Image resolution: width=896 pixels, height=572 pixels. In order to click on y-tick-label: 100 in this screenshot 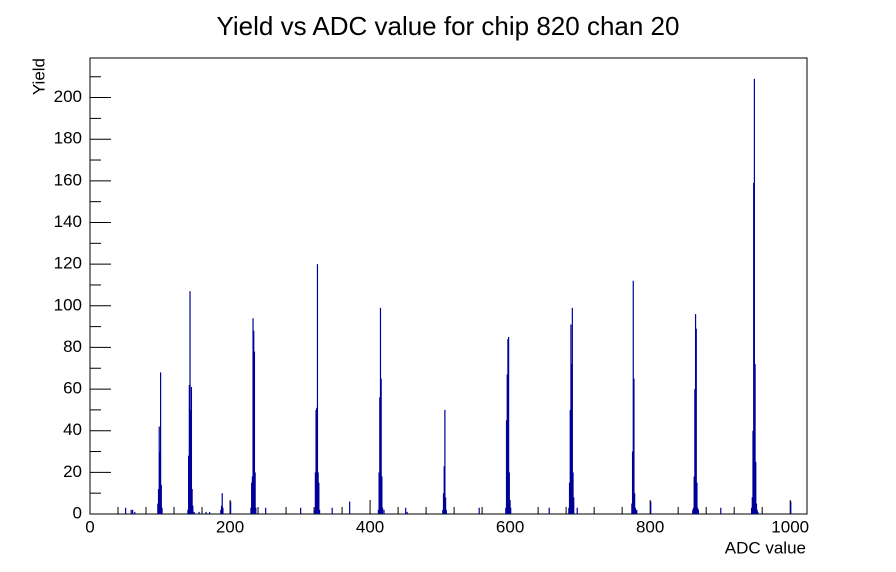, I will do `click(68, 304)`.